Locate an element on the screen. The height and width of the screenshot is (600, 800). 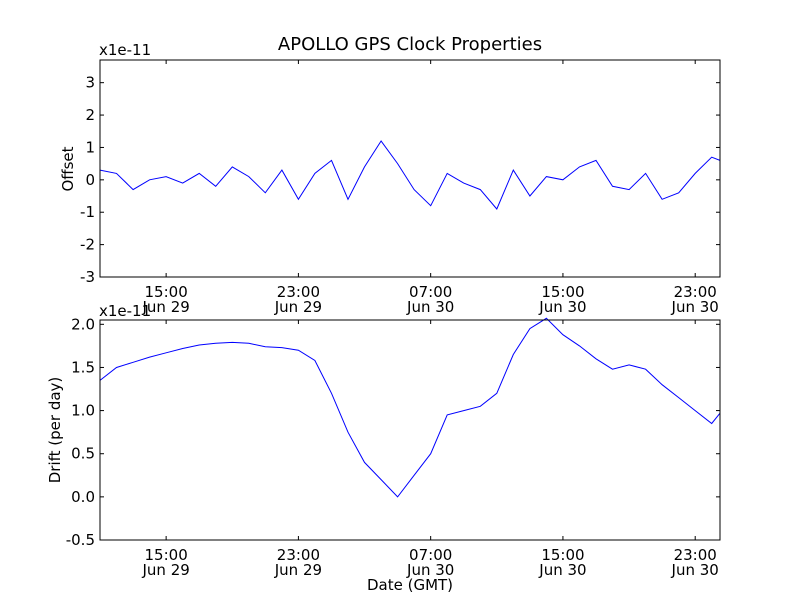
drift-y-tick-label: 0.0 is located at coordinates (83, 497).